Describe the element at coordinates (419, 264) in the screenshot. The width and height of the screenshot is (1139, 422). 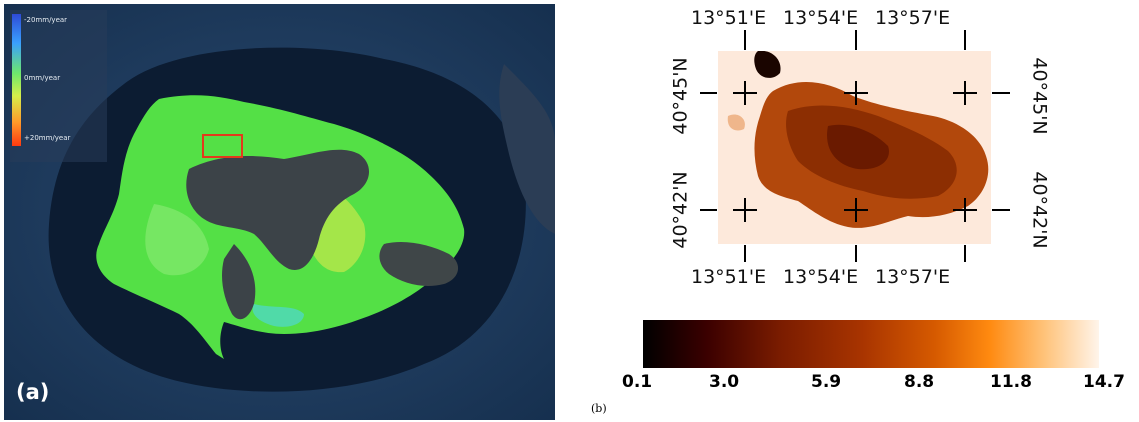
I see `decorrelated-area-east` at that location.